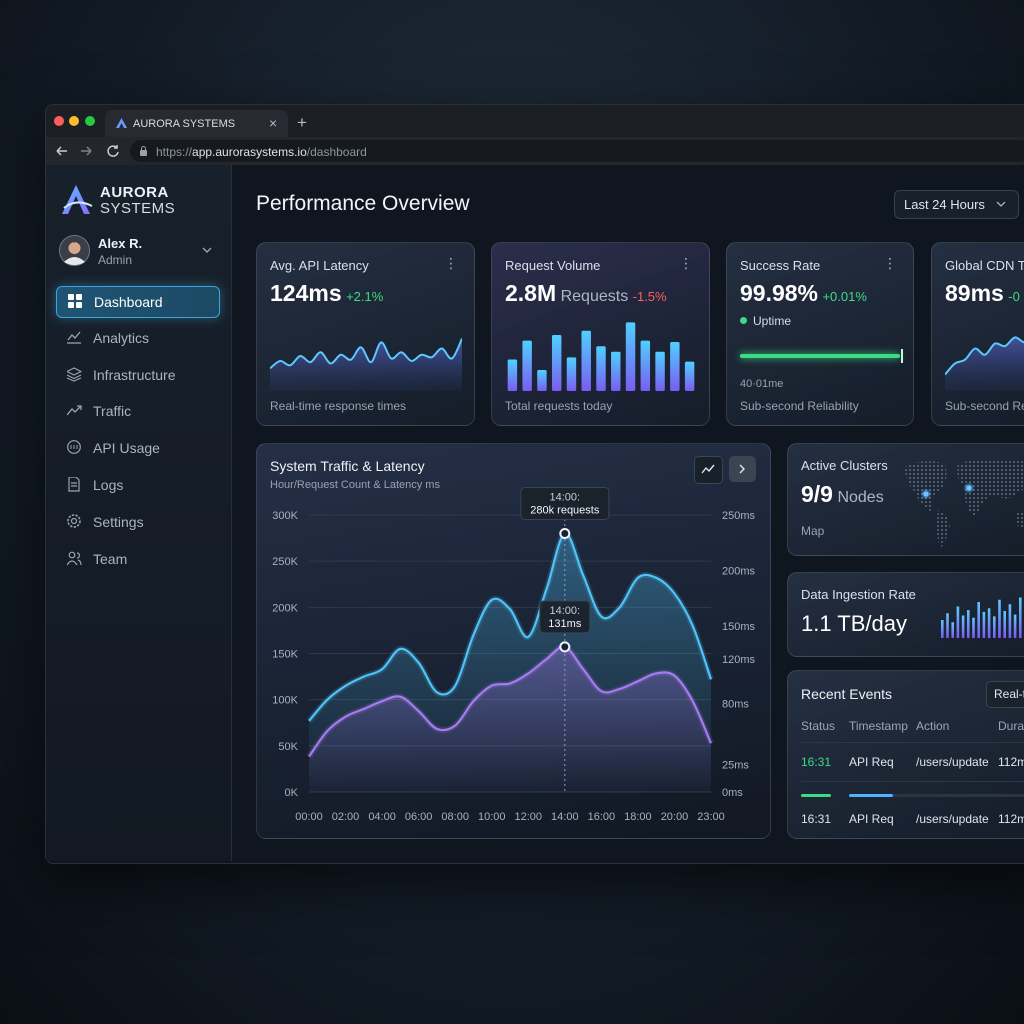 The width and height of the screenshot is (1024, 1024). Describe the element at coordinates (529, 817) in the screenshot. I see `x-tick-label: 12:00` at that location.